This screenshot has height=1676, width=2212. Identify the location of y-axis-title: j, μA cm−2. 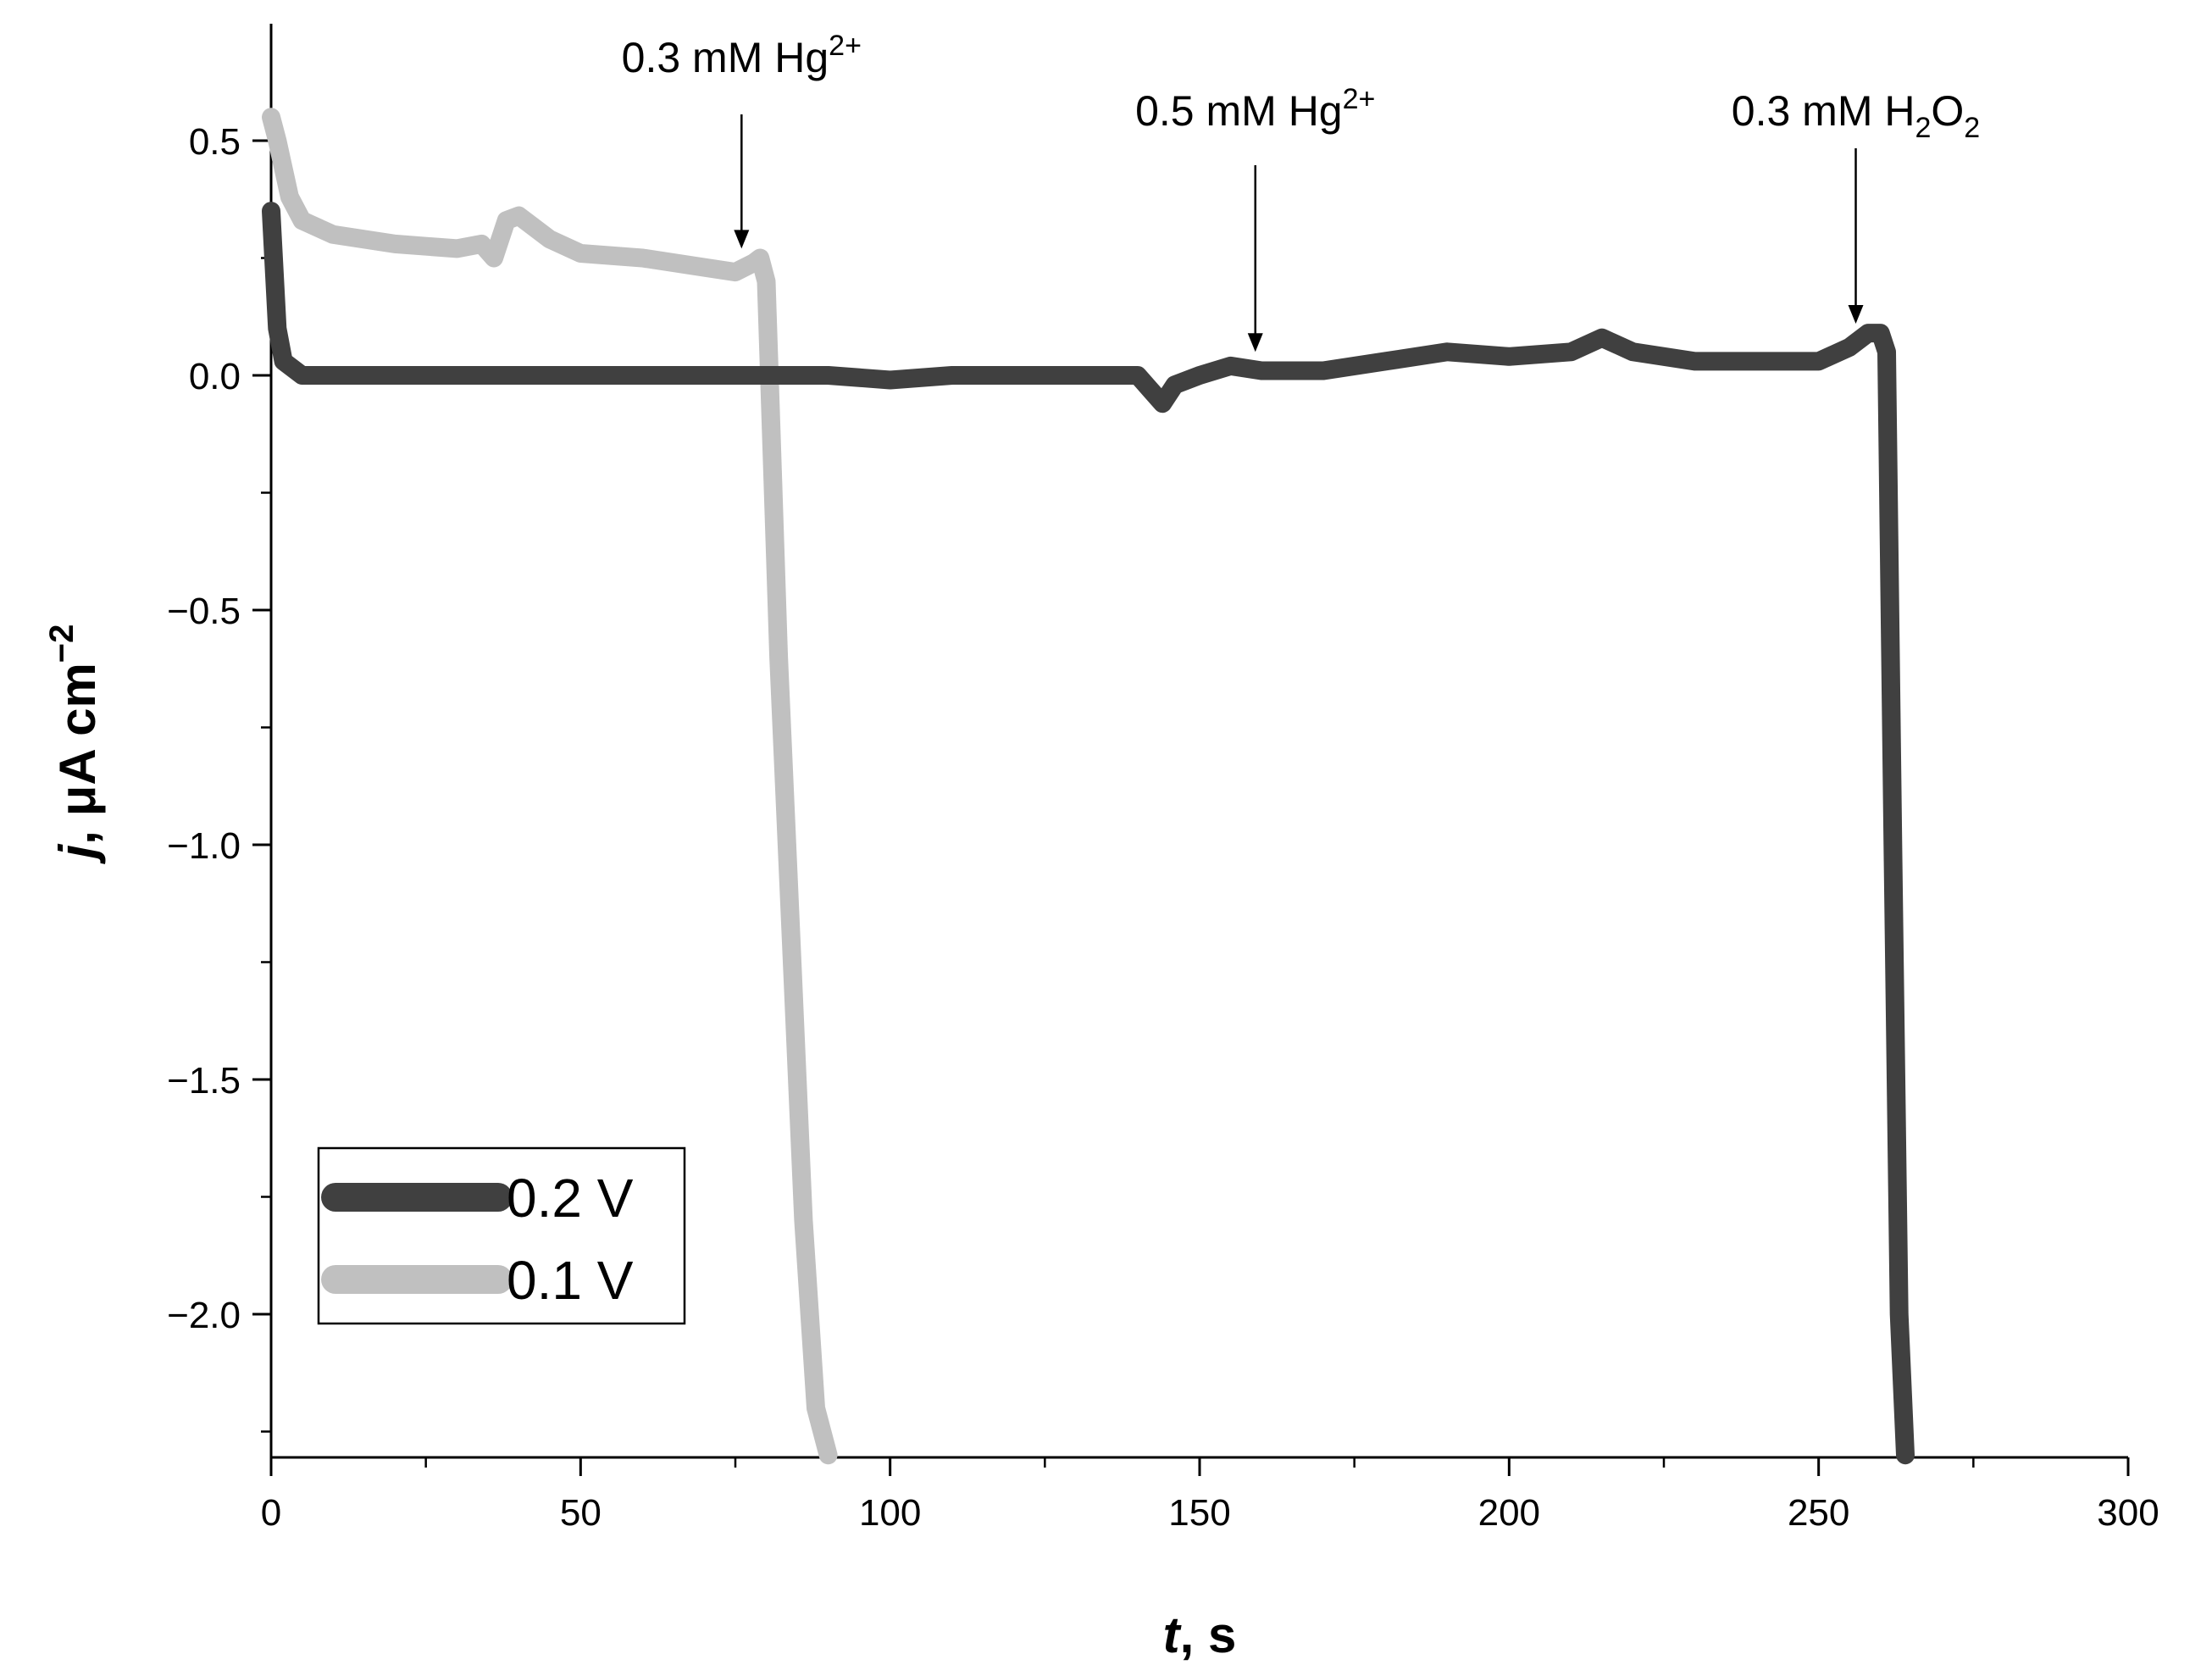
(74, 744).